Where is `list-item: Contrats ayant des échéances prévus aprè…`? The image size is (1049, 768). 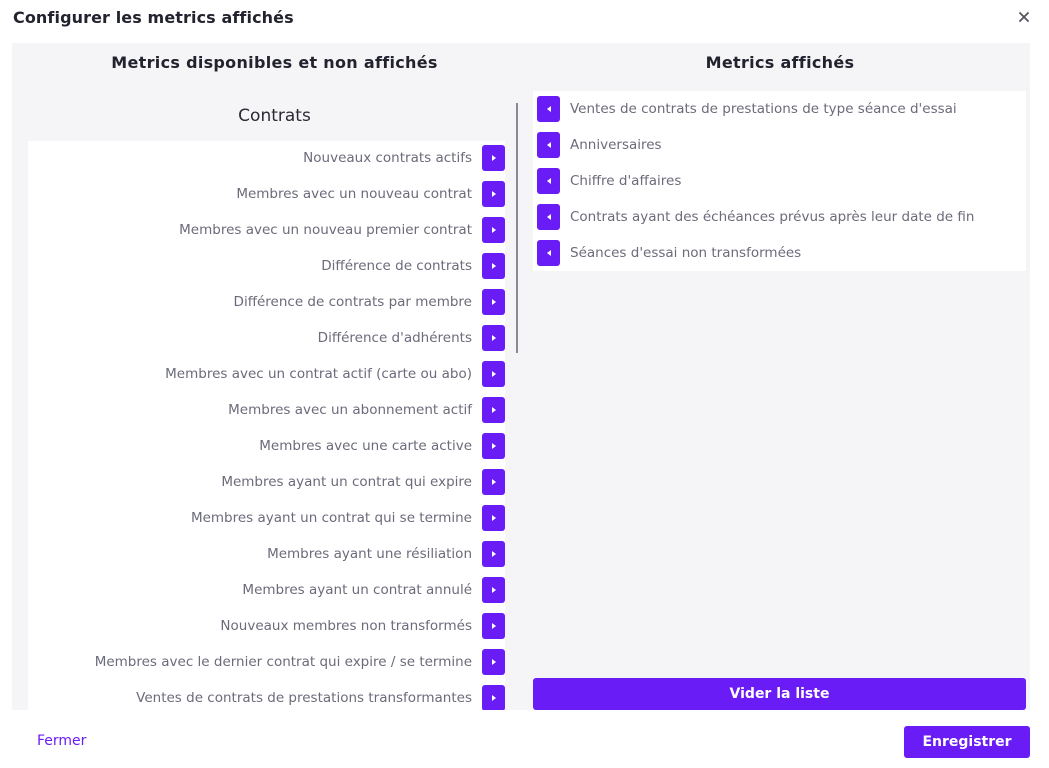 list-item: Contrats ayant des échéances prévus aprè… is located at coordinates (755, 217).